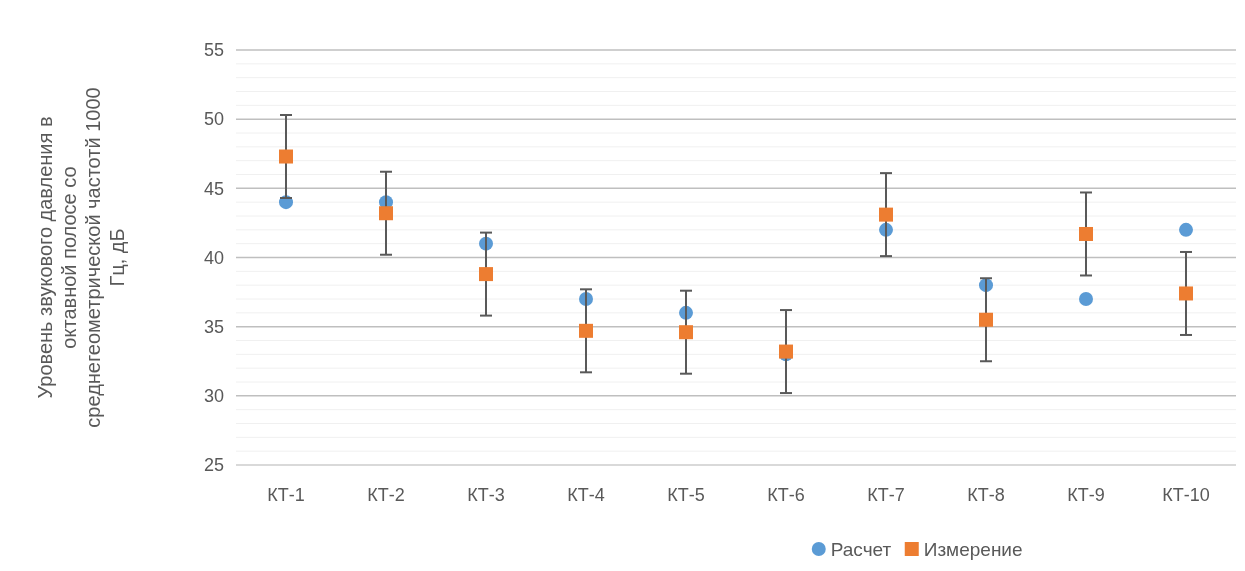  Describe the element at coordinates (973, 549) in the screenshot. I see `legend-label: Измерение` at that location.